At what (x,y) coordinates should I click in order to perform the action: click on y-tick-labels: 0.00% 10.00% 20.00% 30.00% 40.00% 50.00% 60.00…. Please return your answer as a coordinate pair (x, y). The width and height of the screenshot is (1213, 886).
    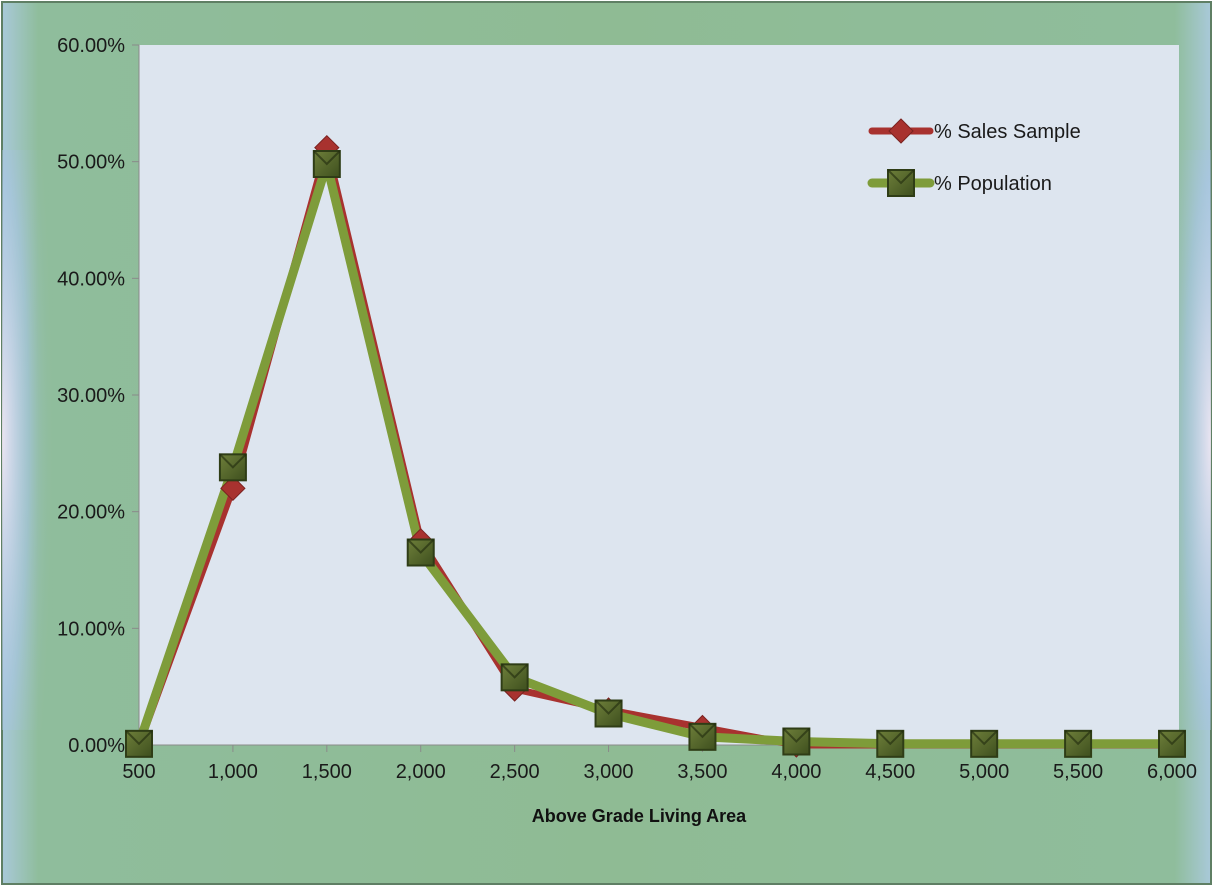
    Looking at the image, I should click on (91, 396).